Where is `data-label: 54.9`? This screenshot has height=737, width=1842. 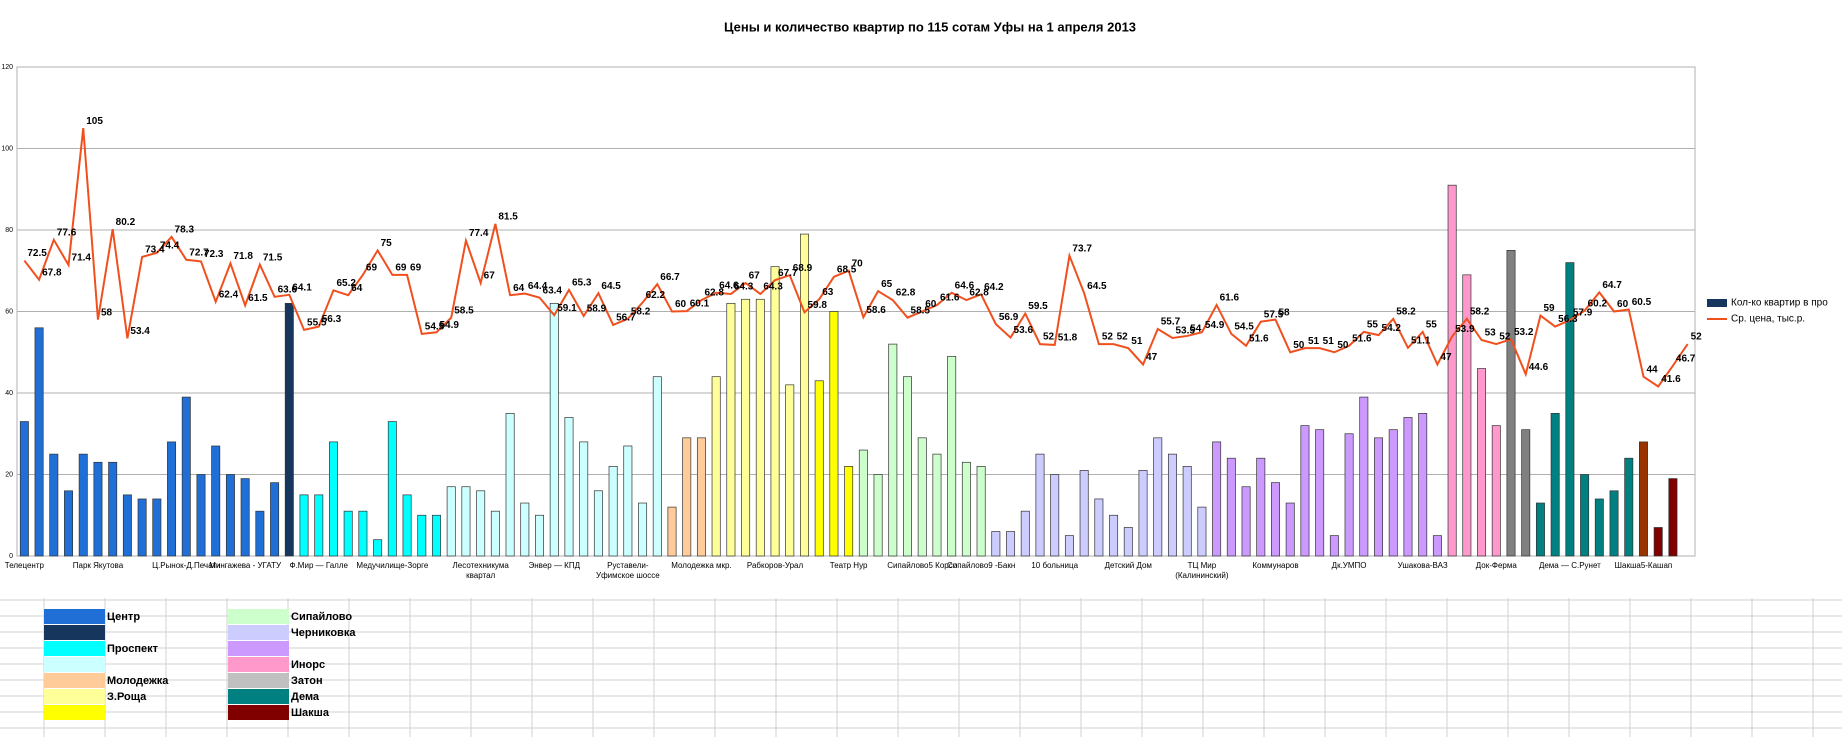 data-label: 54.9 is located at coordinates (1215, 325).